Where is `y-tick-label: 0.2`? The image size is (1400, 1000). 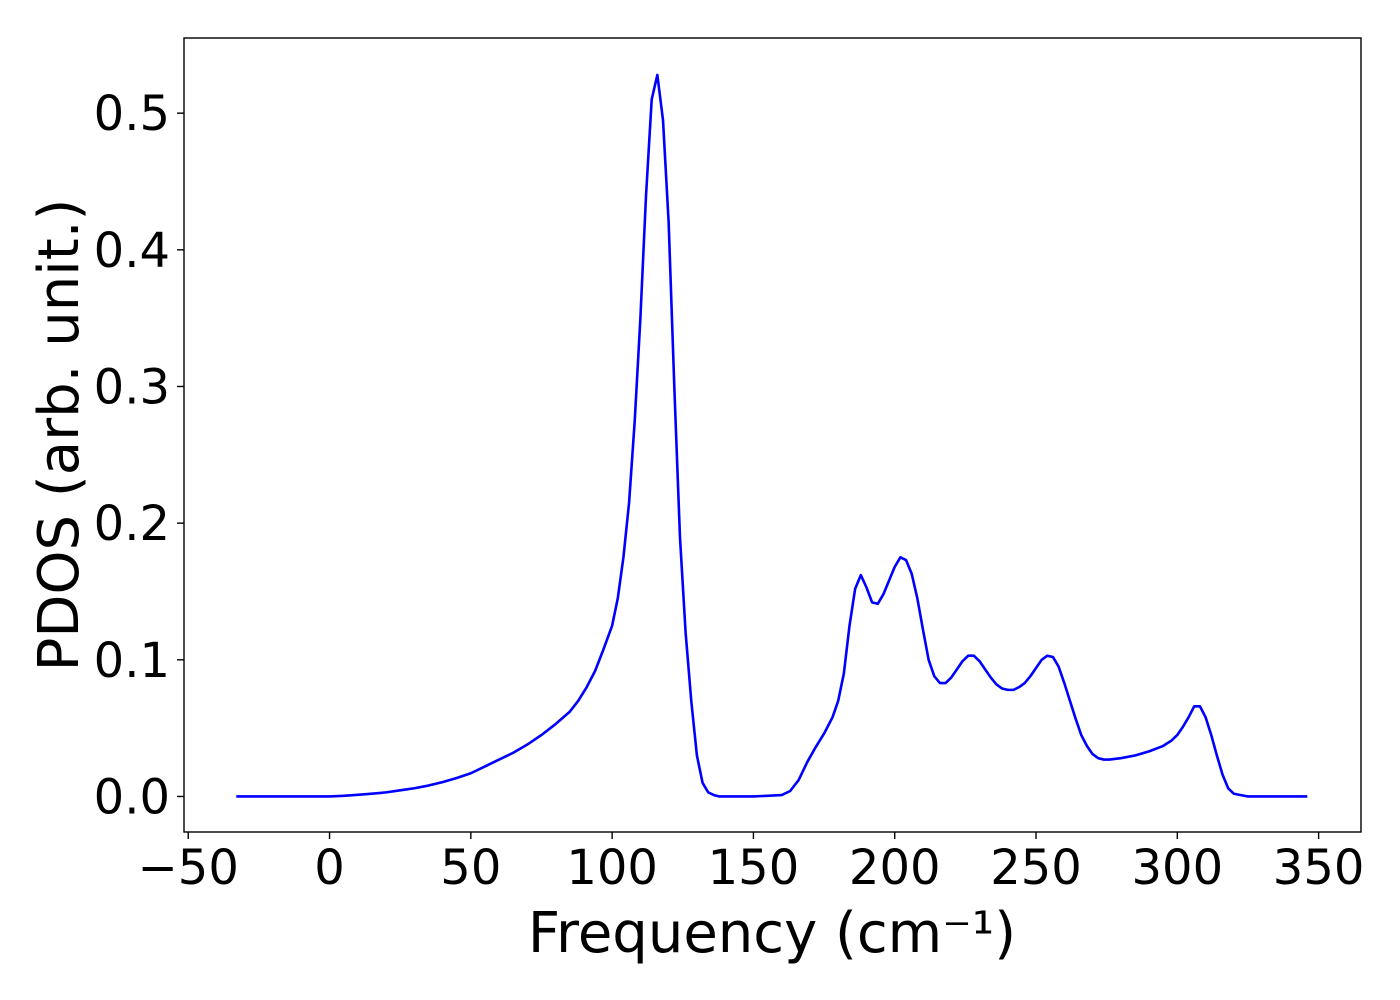
y-tick-label: 0.2 is located at coordinates (132, 524).